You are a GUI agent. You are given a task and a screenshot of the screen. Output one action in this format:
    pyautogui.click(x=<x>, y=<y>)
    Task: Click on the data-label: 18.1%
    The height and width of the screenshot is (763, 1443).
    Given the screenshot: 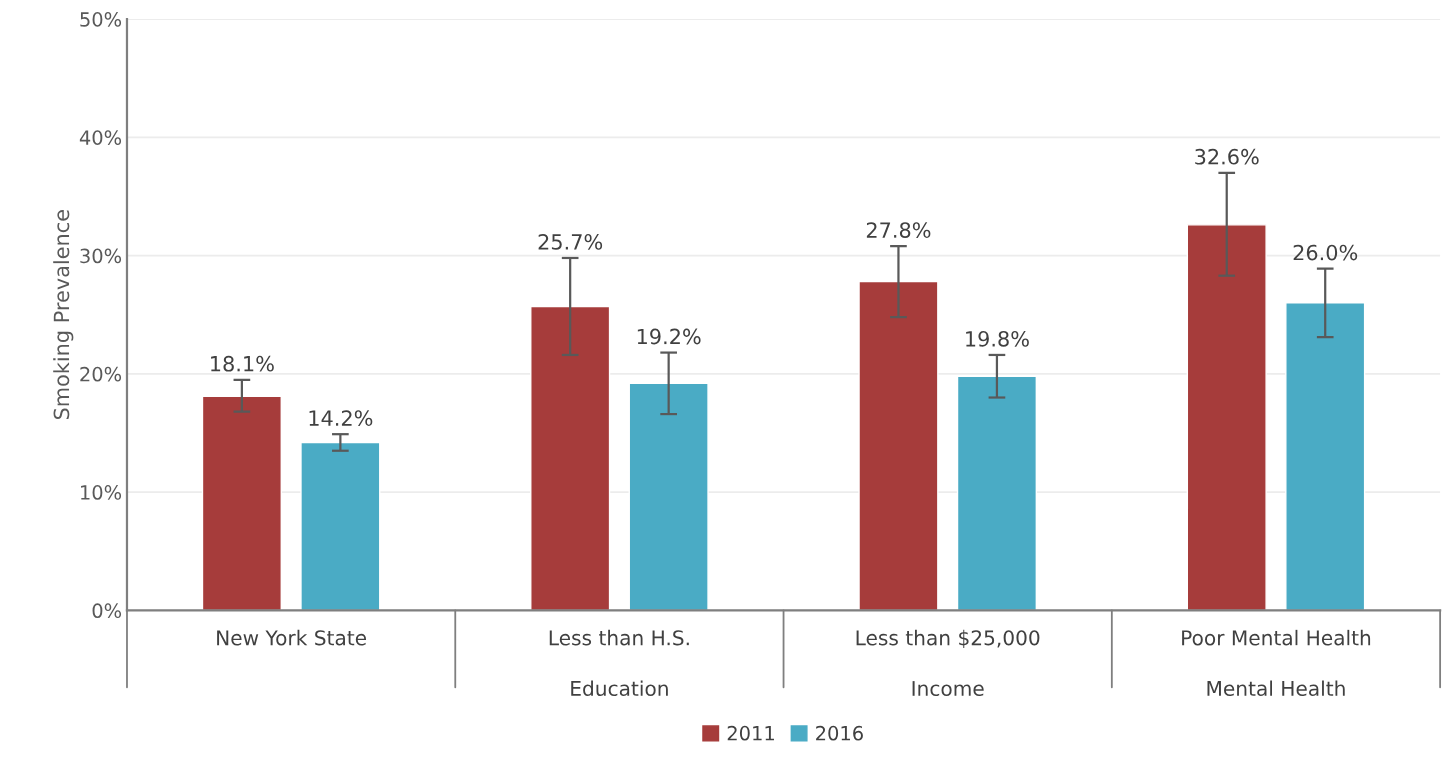 What is the action you would take?
    pyautogui.click(x=242, y=363)
    